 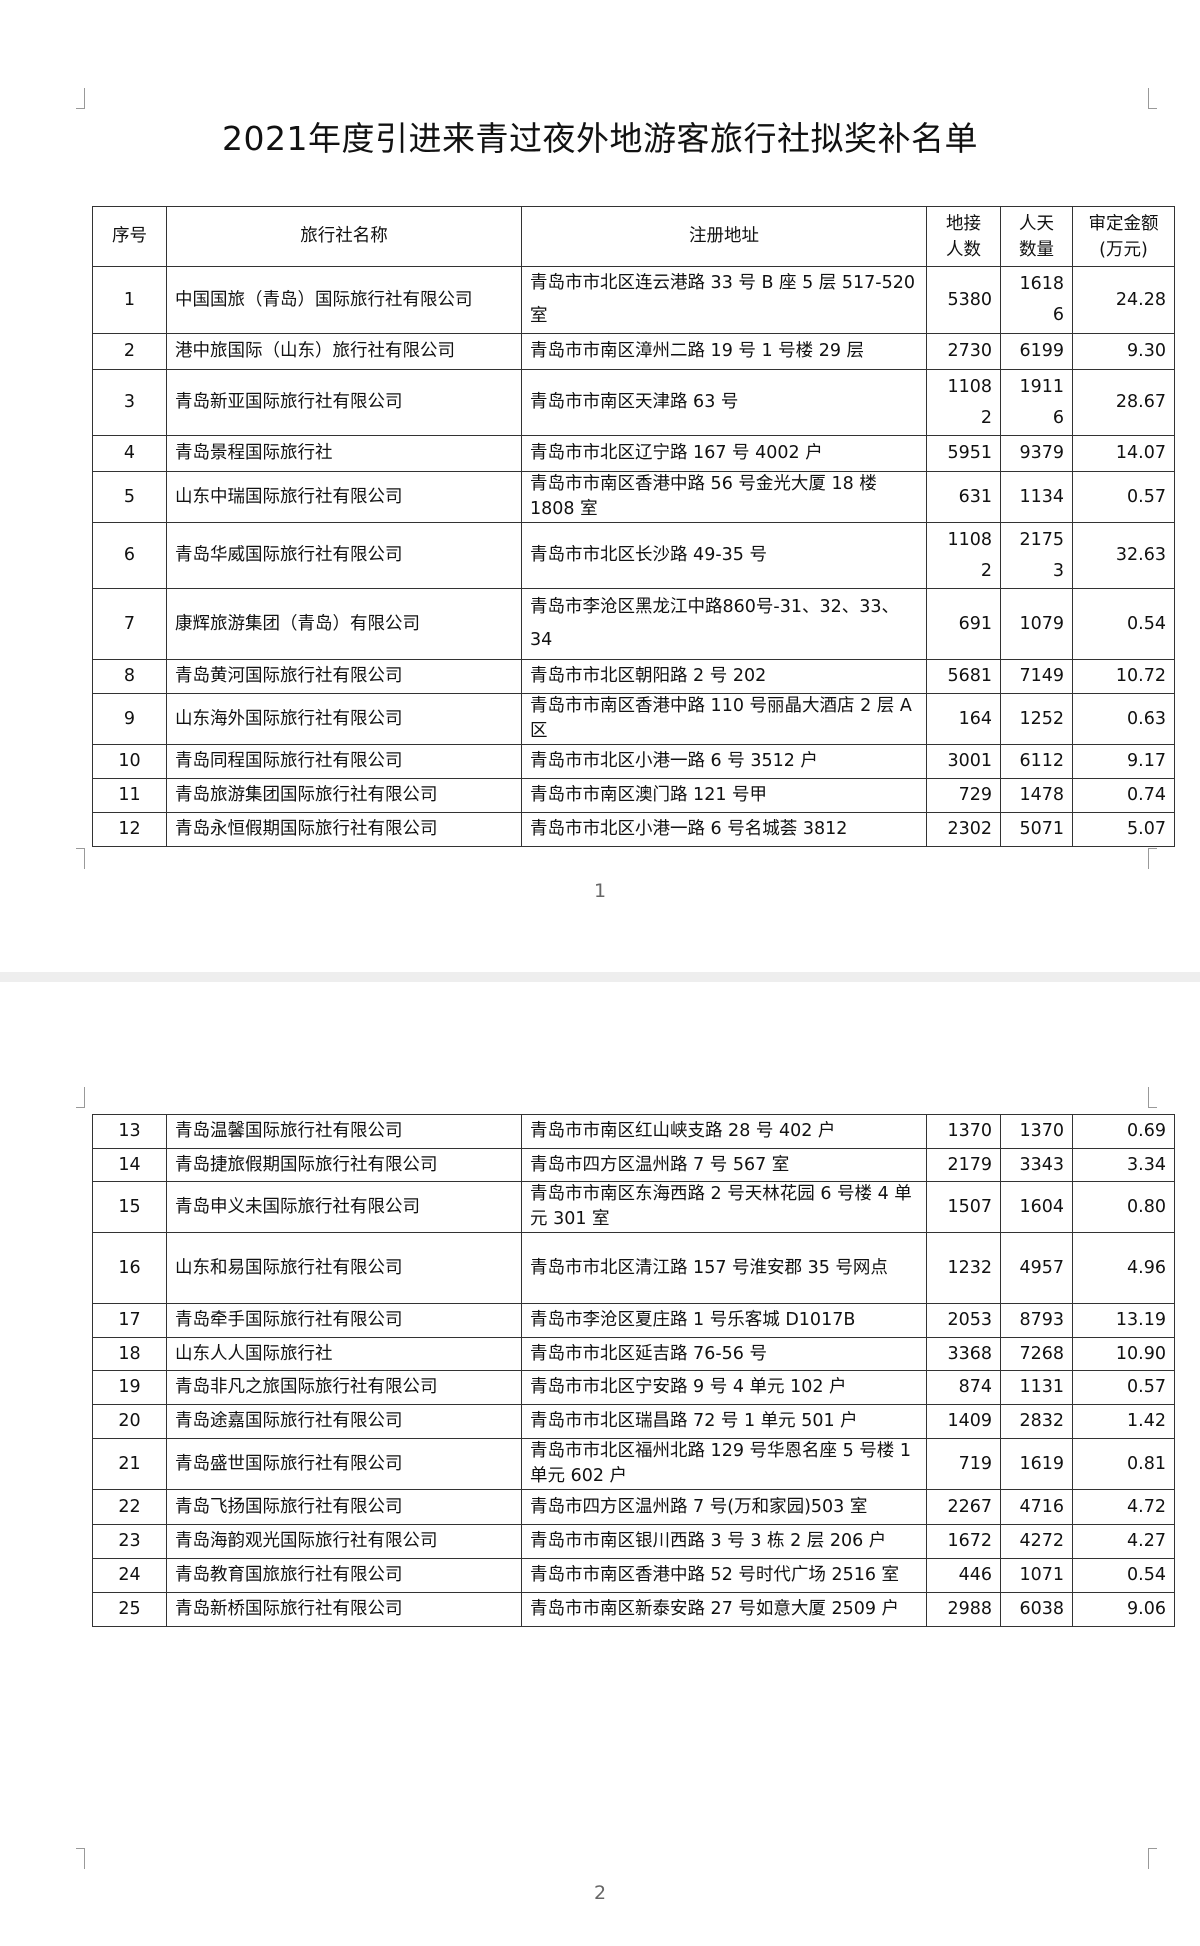 I want to click on approved-amount-cell: 9.17, so click(x=1123, y=761).